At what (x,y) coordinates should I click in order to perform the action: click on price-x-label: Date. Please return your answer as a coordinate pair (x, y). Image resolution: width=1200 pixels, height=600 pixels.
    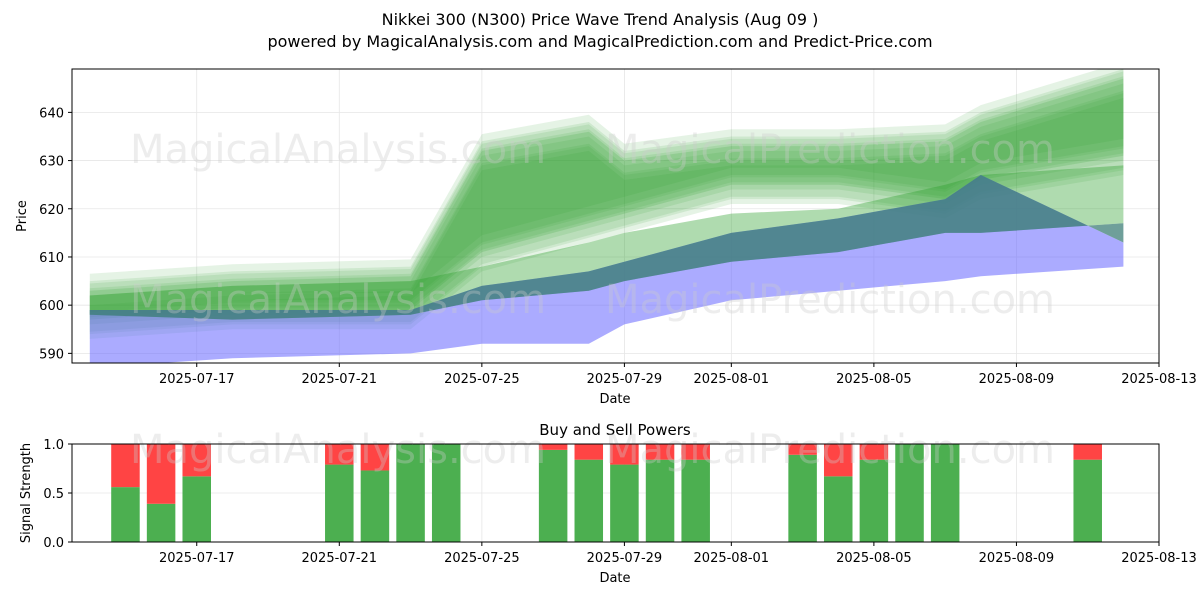
    Looking at the image, I should click on (614, 399).